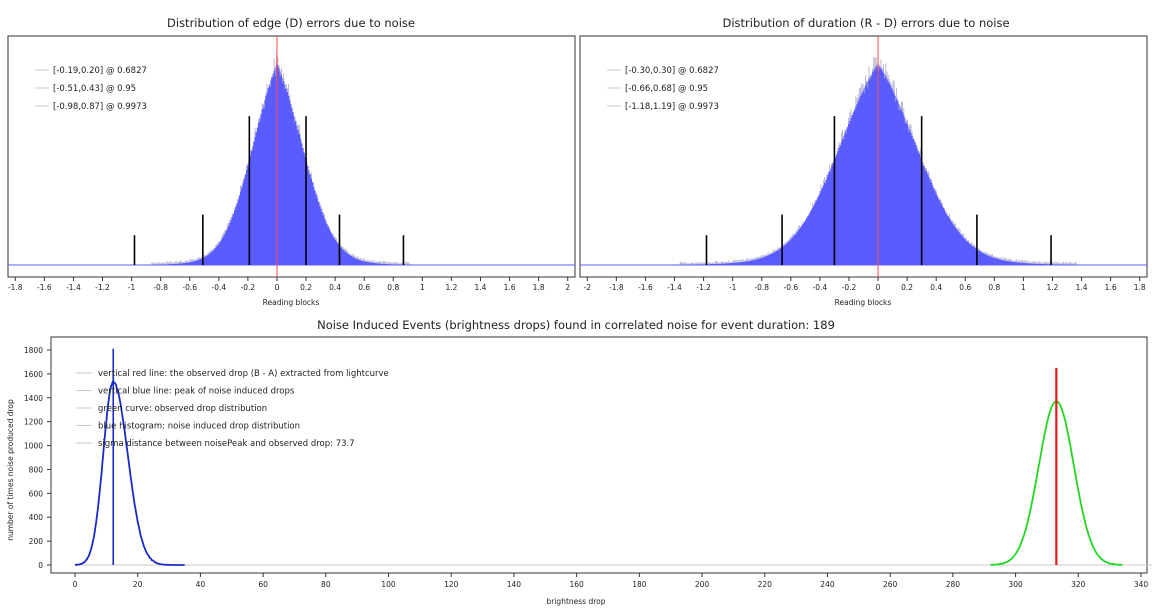  I want to click on legend-entry-1: [-0.19,0.20] @ 0.6827, so click(100, 71).